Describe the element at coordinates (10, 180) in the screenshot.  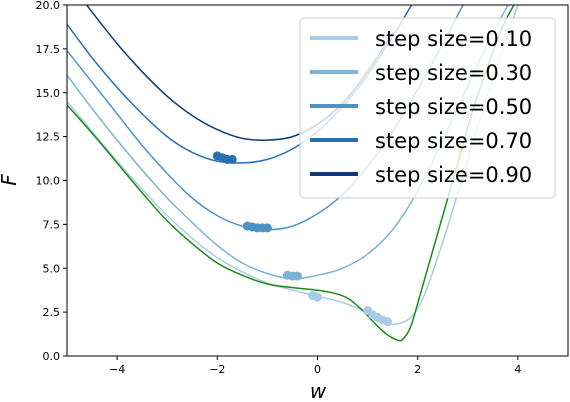
I see `y-axis-label: F` at that location.